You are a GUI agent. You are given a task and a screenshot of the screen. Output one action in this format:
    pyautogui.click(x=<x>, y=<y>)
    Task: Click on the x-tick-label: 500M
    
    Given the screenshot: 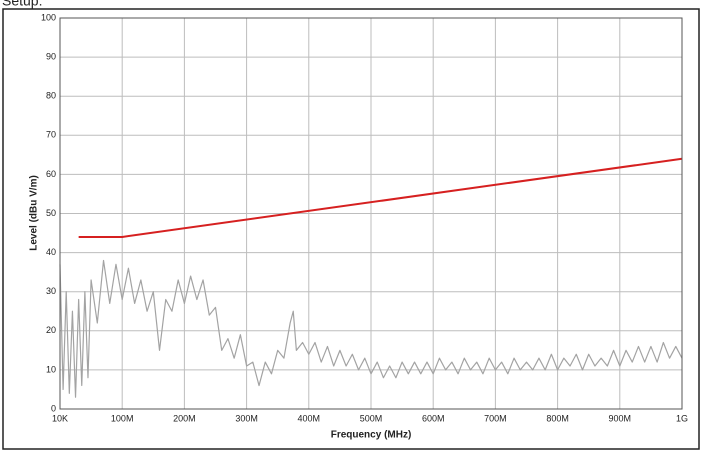 What is the action you would take?
    pyautogui.click(x=371, y=418)
    